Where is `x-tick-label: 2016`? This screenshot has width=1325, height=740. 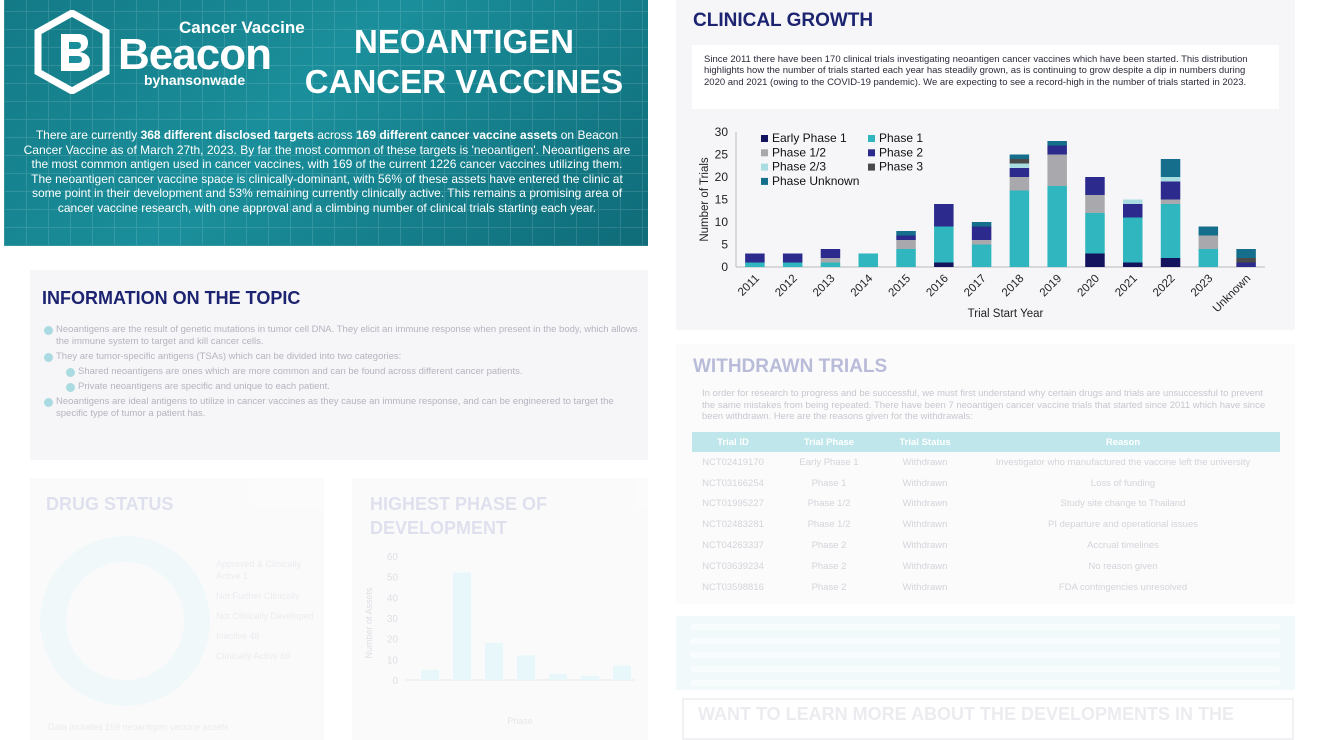
x-tick-label: 2016 is located at coordinates (937, 286).